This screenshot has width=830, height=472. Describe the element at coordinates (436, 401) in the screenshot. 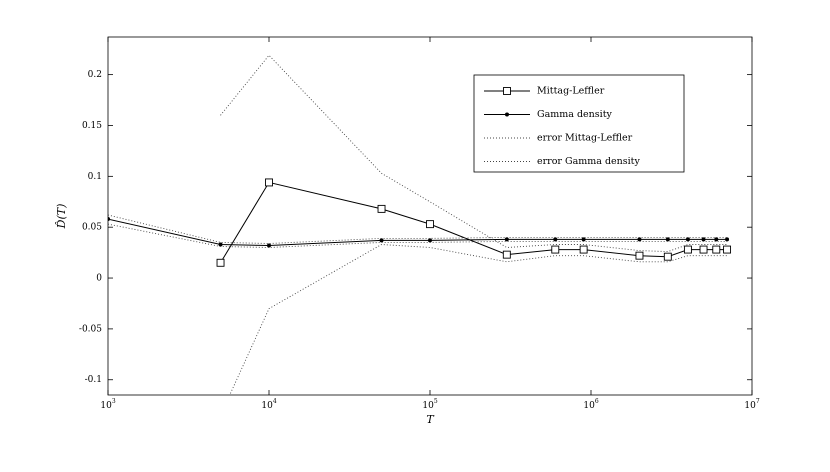

I see `x-tick-exponent: 5` at that location.